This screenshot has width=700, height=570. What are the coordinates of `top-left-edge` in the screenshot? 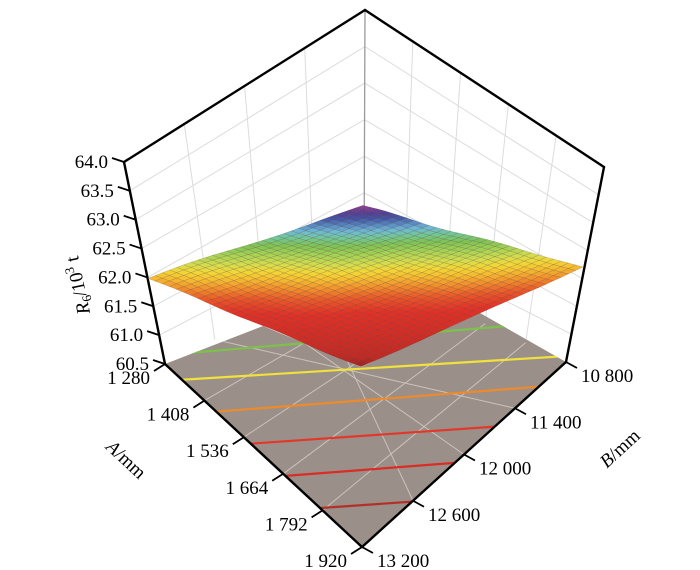 It's located at (244, 86).